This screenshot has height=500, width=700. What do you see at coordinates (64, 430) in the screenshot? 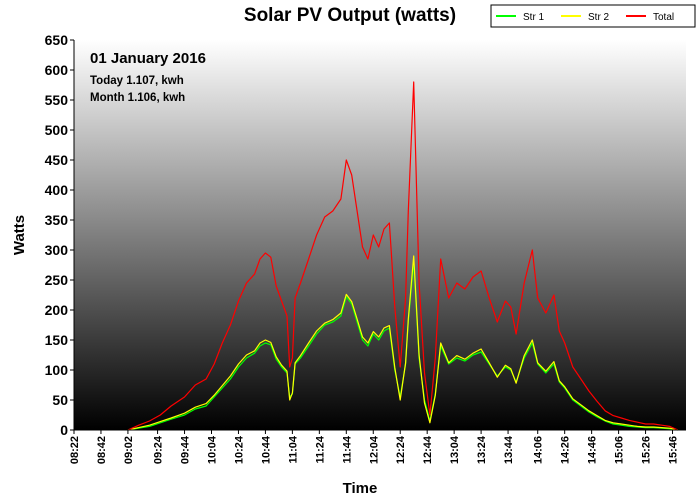
I see `y-tick-label: 0` at bounding box center [64, 430].